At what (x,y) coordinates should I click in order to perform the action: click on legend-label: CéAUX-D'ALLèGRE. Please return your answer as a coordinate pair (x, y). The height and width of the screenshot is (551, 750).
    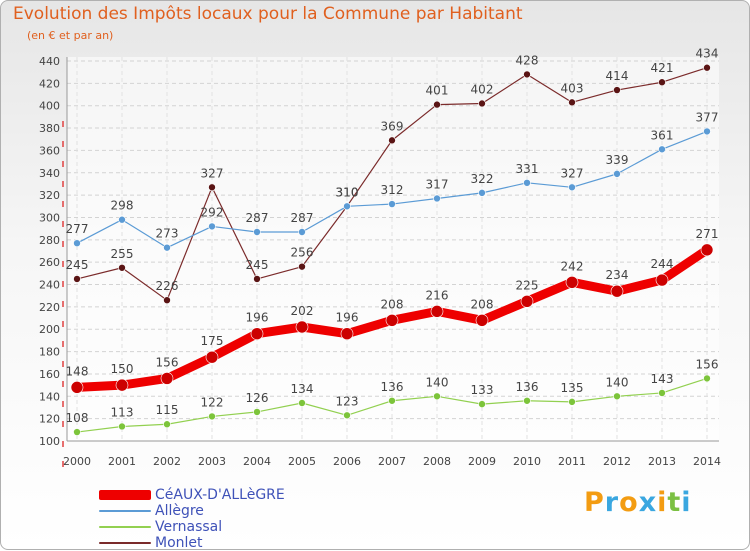
    Looking at the image, I should click on (220, 495).